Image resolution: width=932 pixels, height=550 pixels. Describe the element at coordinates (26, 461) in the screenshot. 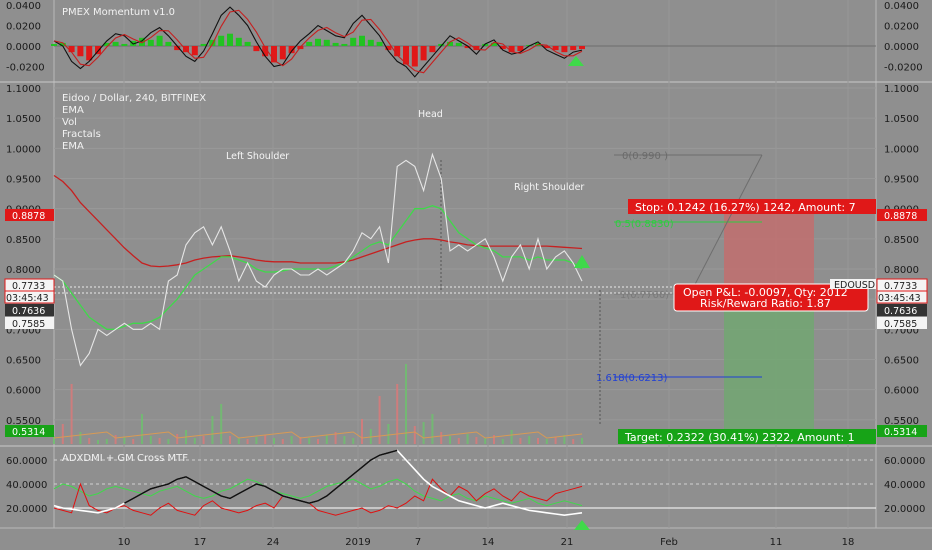

I see `adx-y-tick-left: 60.0000` at that location.